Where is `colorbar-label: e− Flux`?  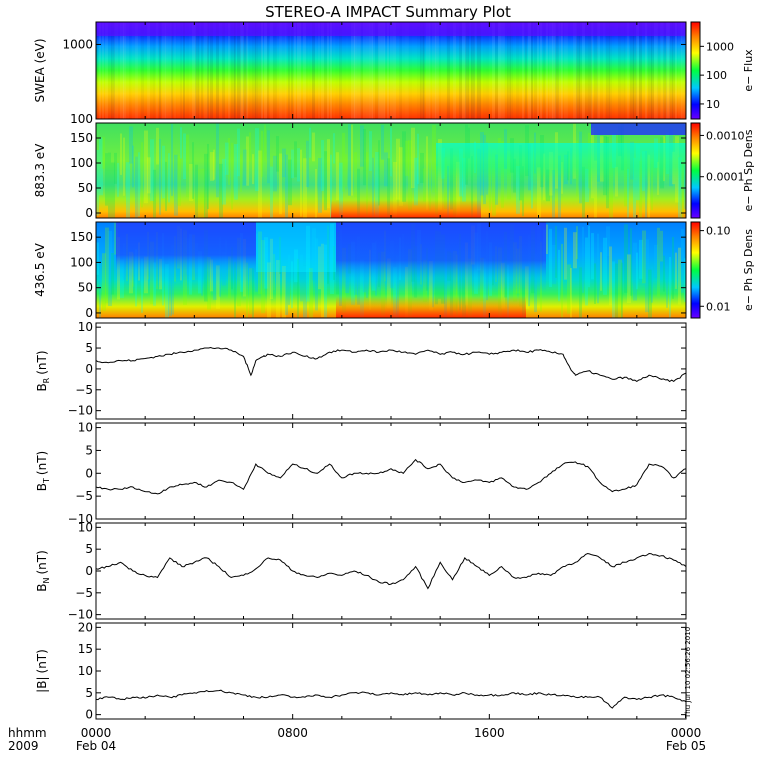
colorbar-label: e− Flux is located at coordinates (748, 70).